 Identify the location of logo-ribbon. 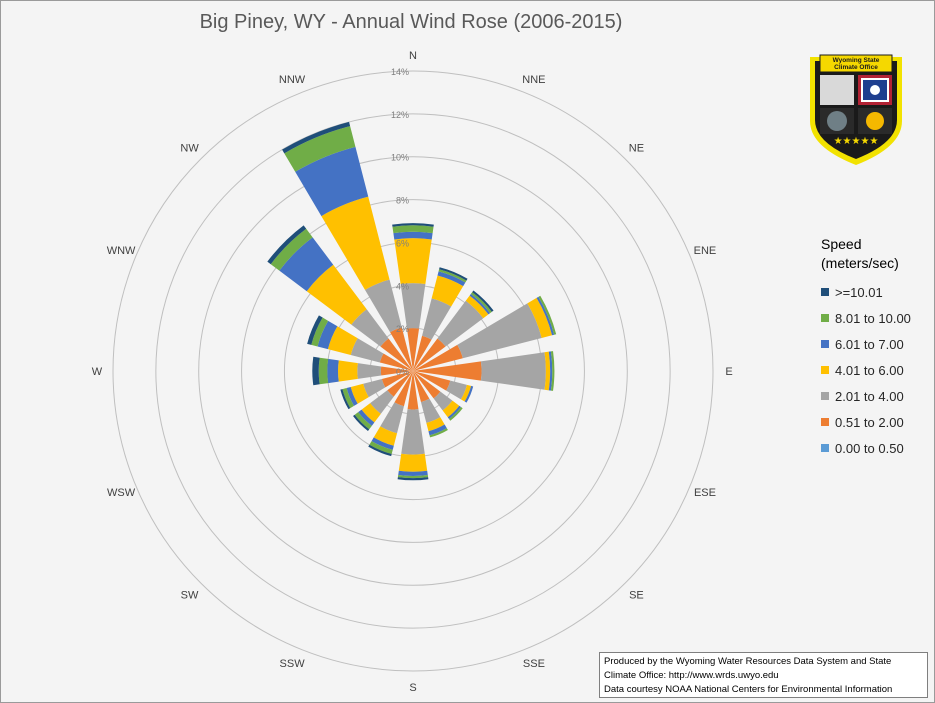
(856, 63).